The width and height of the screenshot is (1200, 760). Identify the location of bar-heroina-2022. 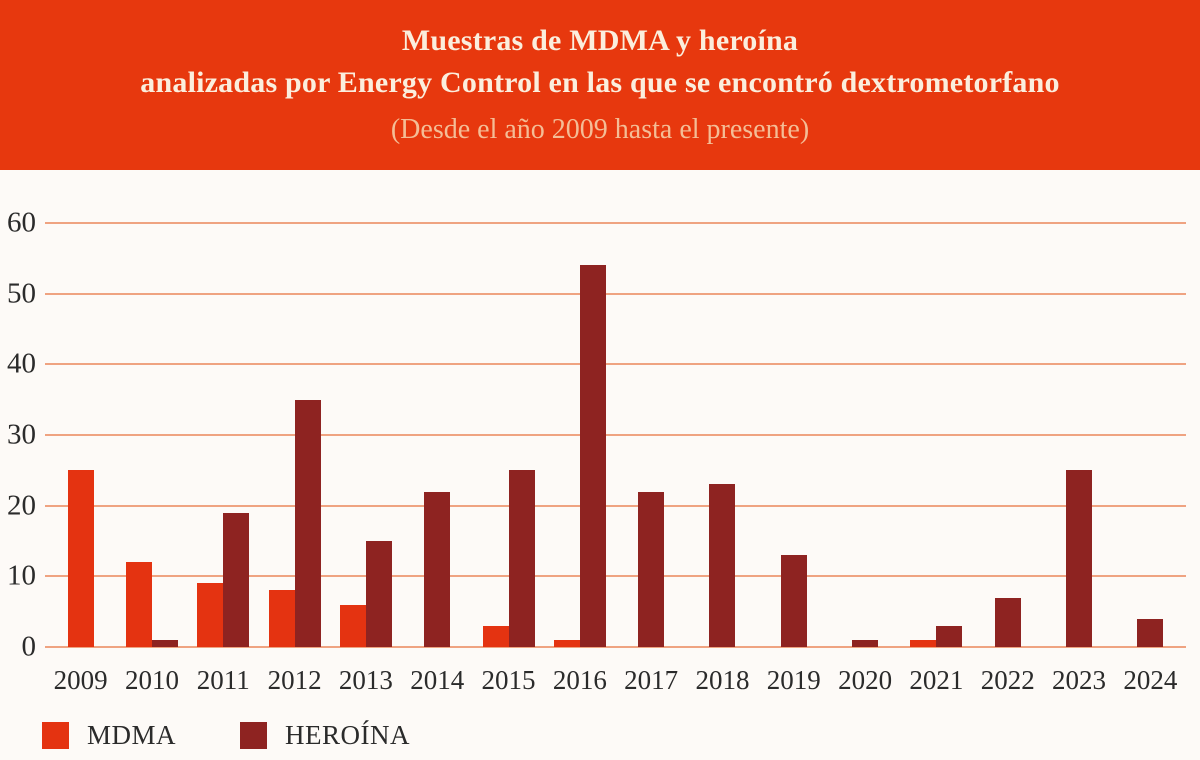
(1007, 622).